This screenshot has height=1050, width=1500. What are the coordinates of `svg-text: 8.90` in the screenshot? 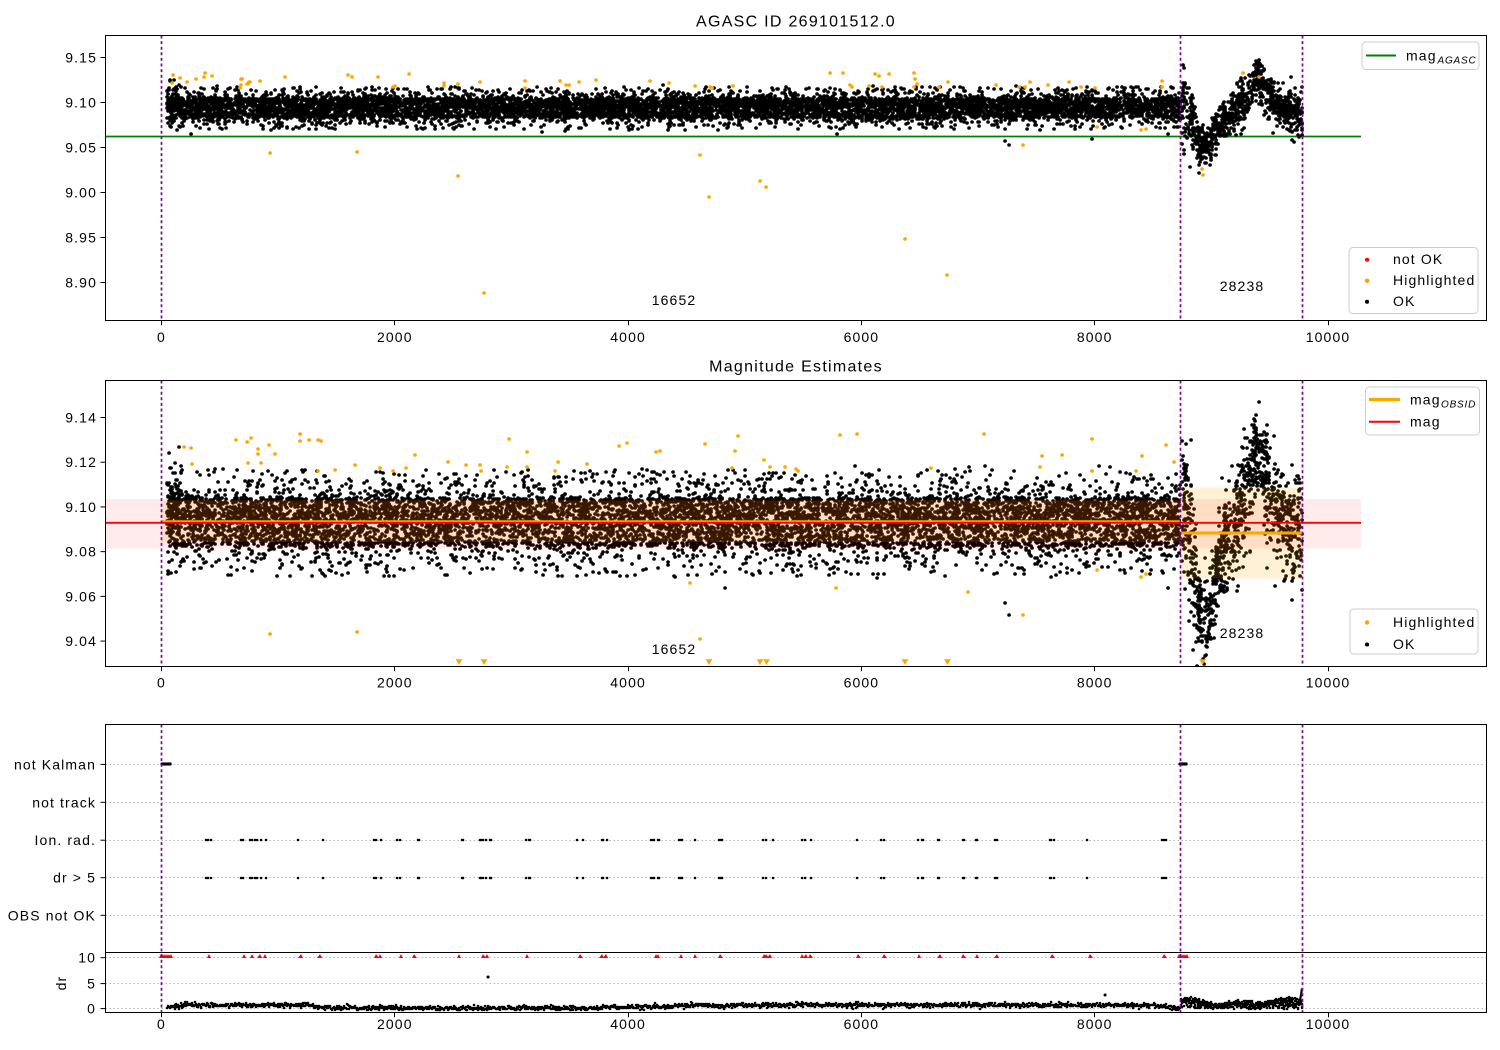 It's located at (81, 283).